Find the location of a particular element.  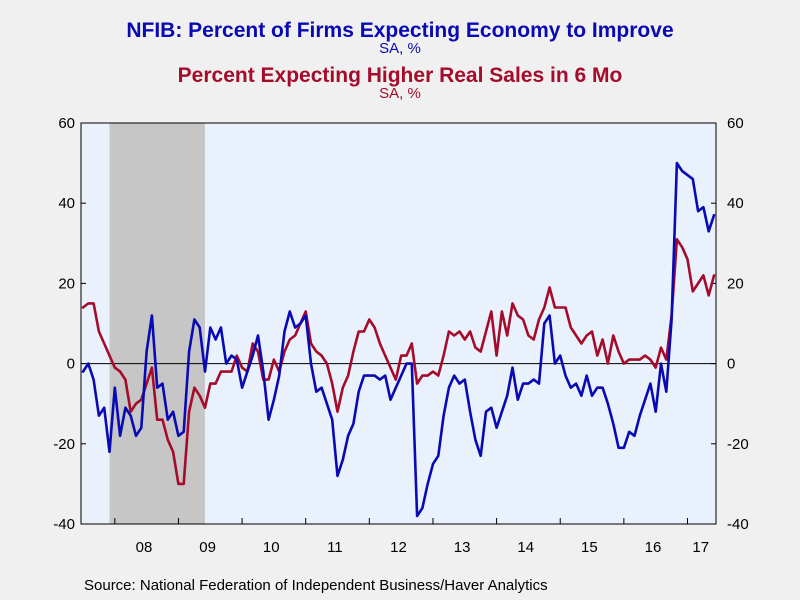

y-tick-label-right: 20 is located at coordinates (735, 283).